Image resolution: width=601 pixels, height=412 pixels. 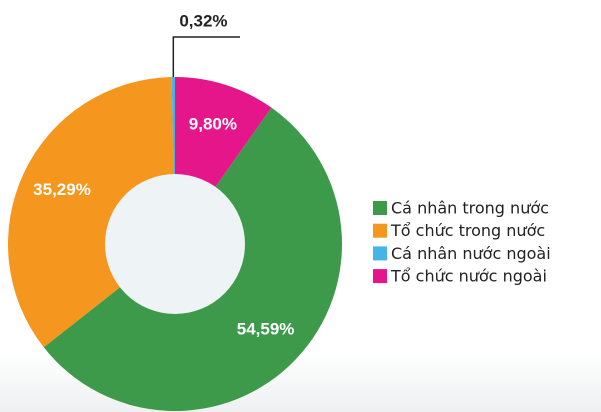 I want to click on value-label: 0,32%, so click(x=203, y=20).